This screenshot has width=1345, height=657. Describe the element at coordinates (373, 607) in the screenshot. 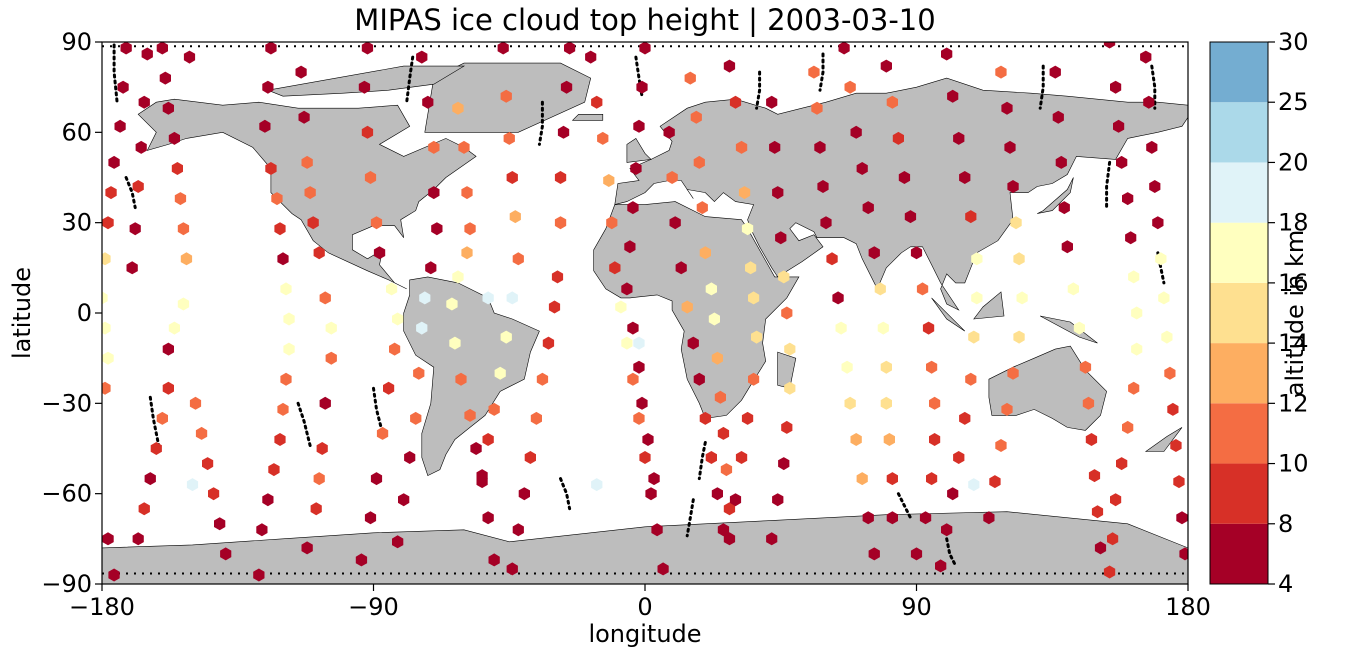

I see `x-tick-label: −90` at that location.